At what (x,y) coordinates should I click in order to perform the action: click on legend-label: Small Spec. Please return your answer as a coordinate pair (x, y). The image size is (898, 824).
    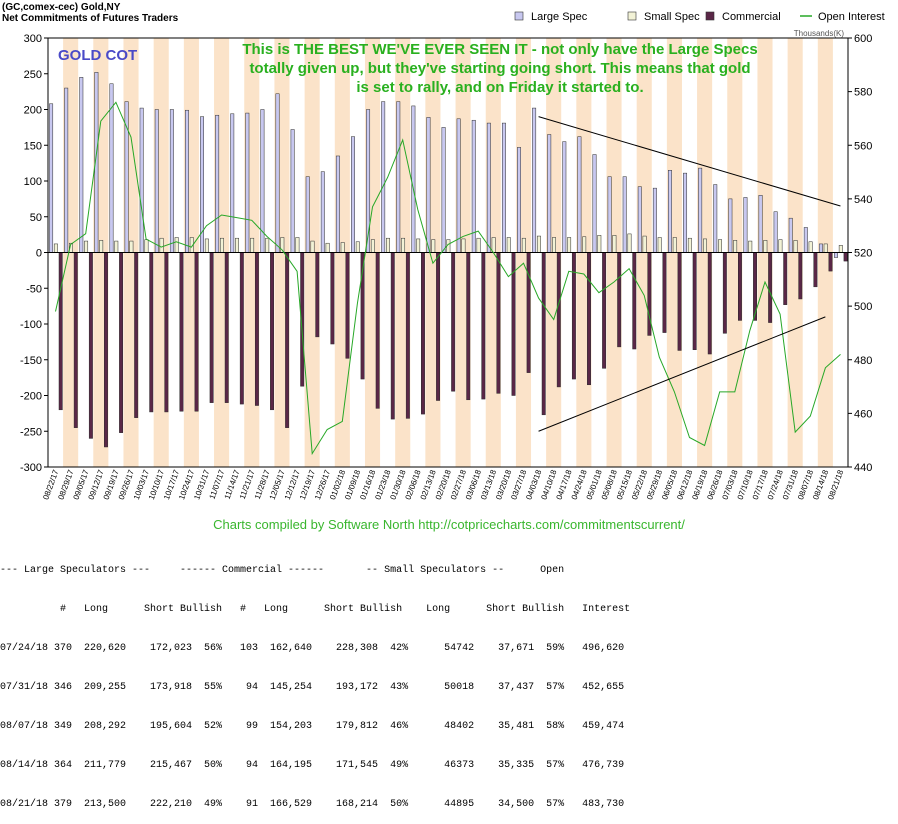
    Looking at the image, I should click on (672, 17).